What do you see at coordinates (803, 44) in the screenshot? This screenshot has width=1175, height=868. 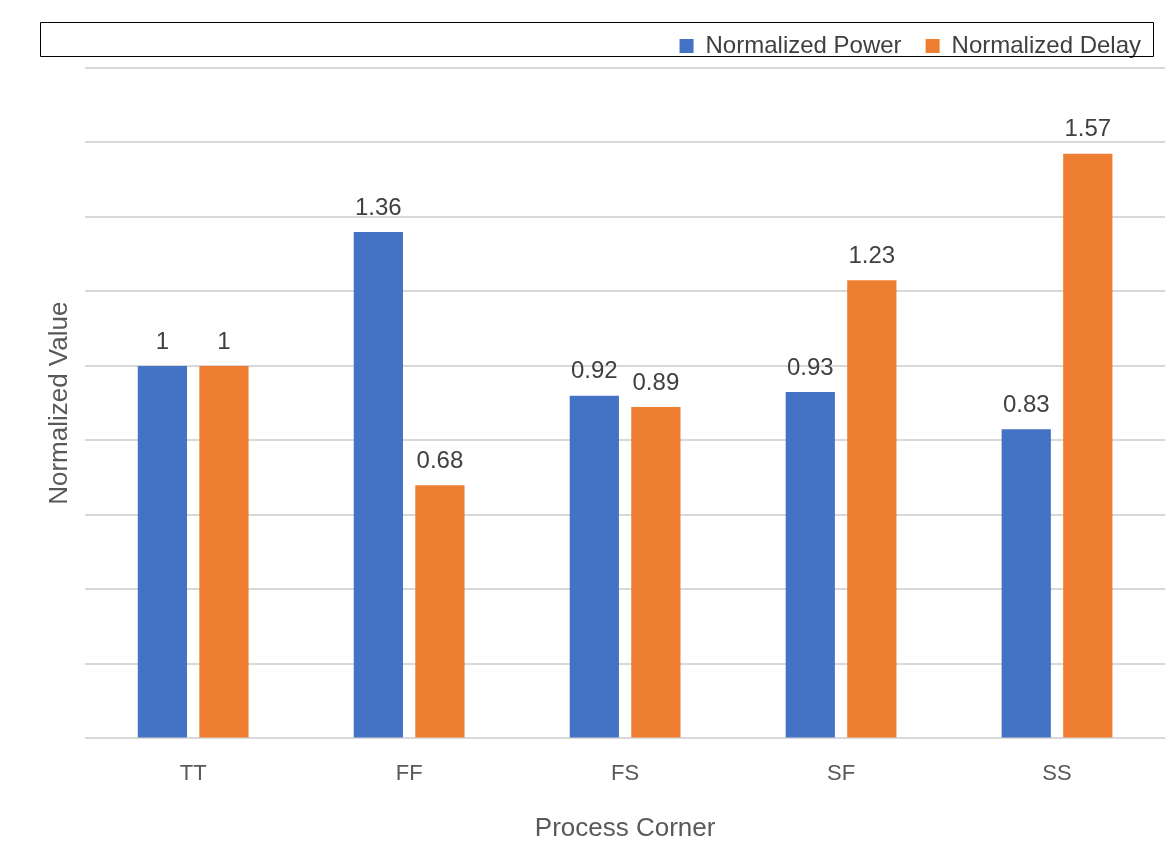 I see `legend-label: Normalized Power` at bounding box center [803, 44].